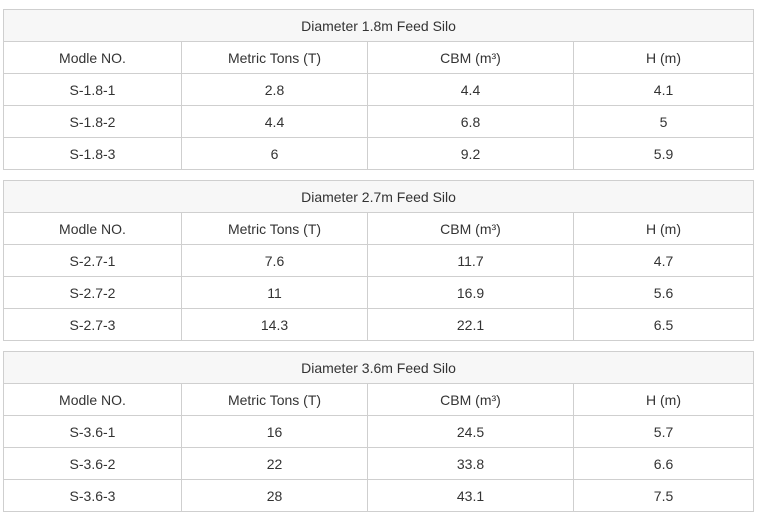  Describe the element at coordinates (274, 463) in the screenshot. I see `cell-metric-tons: 22` at that location.